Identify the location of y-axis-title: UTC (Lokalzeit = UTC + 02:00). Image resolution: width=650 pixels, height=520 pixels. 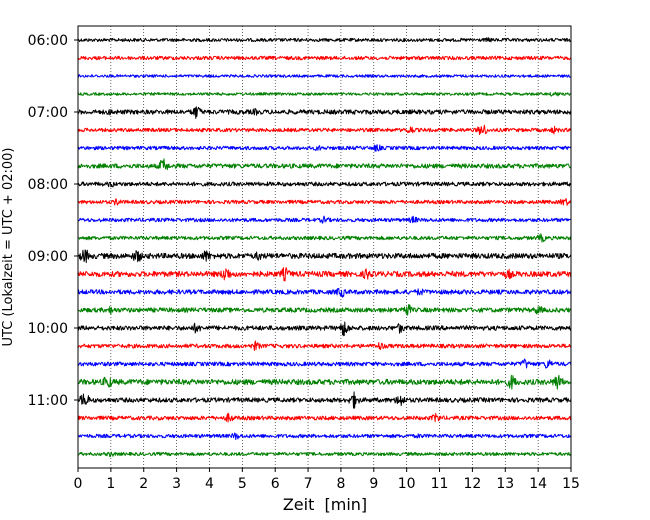
(8, 247).